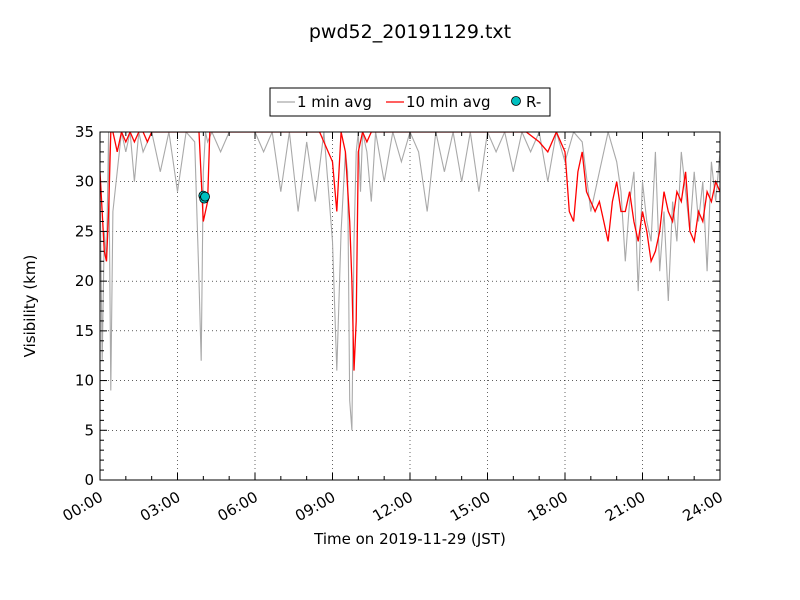 The image size is (800, 600). What do you see at coordinates (160, 506) in the screenshot?
I see `x-tick-label: 03:00` at bounding box center [160, 506].